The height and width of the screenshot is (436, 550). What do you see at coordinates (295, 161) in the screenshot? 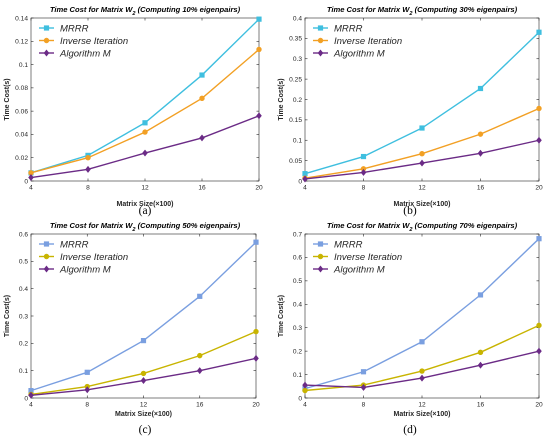
I see `y-tick-label: 0.05` at bounding box center [295, 161].